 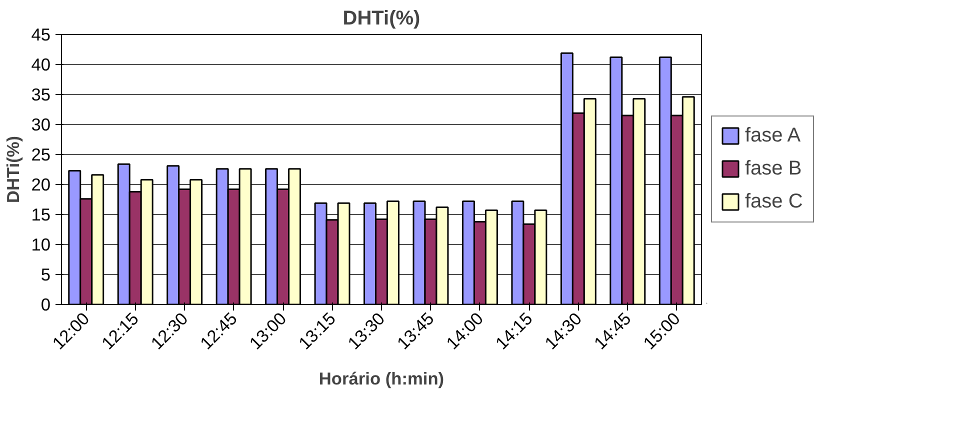 What do you see at coordinates (774, 168) in the screenshot?
I see `legend-label: fase B` at bounding box center [774, 168].